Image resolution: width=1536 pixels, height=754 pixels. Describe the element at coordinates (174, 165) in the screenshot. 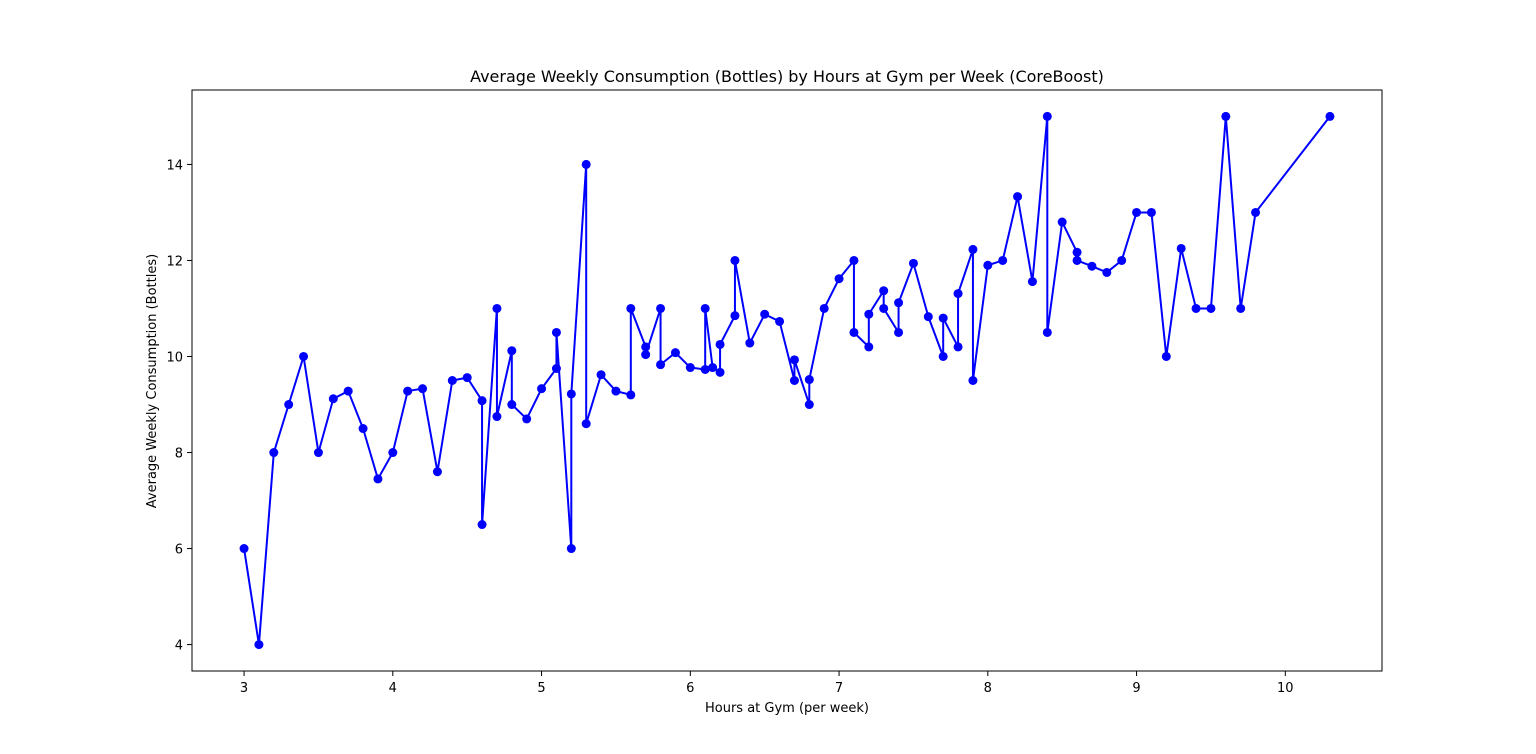

I see `y-tick-label: 14` at that location.